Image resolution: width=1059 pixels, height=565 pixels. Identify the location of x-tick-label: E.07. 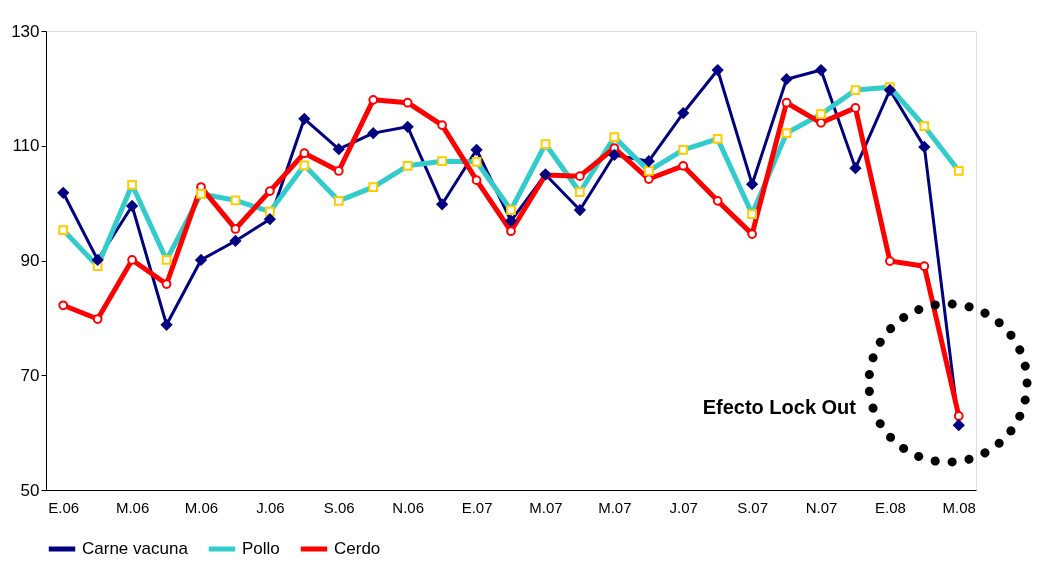
(477, 507).